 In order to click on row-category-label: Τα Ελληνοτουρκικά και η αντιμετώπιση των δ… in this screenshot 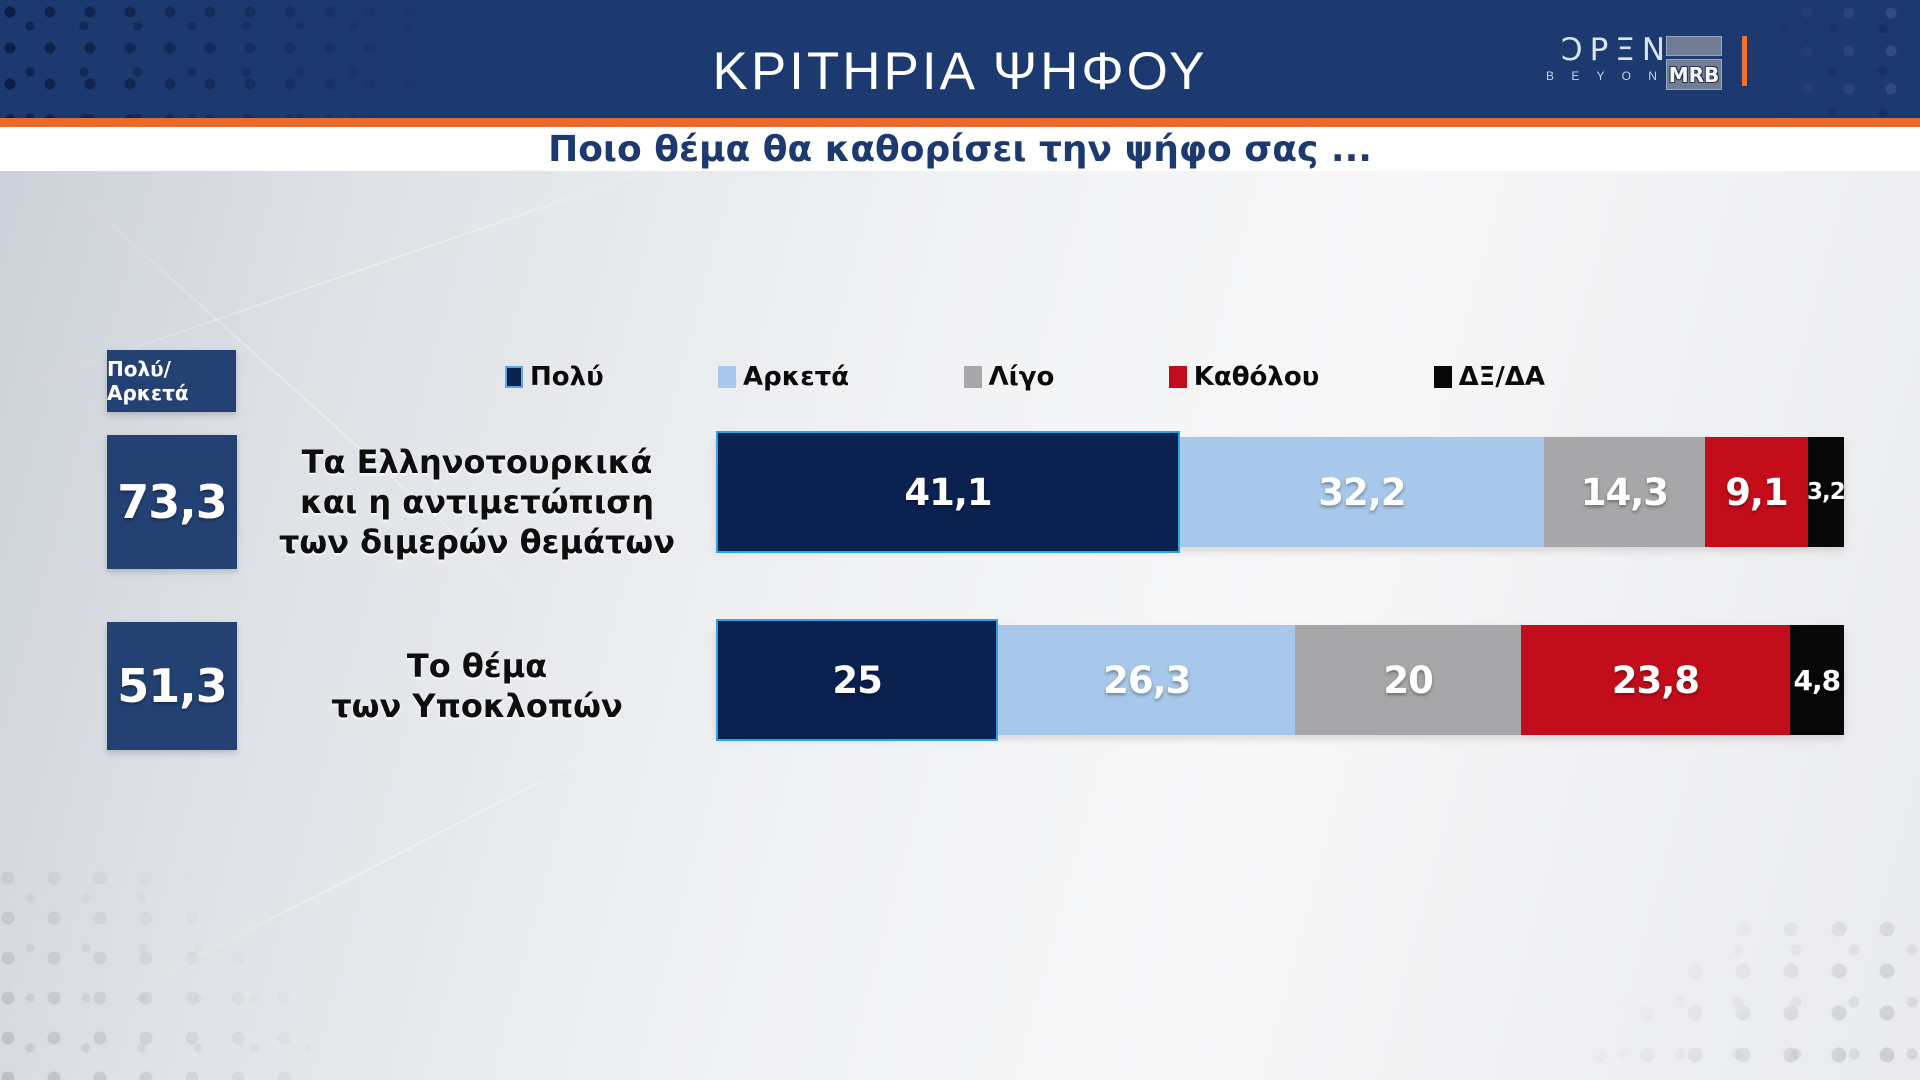, I will do `click(477, 502)`.